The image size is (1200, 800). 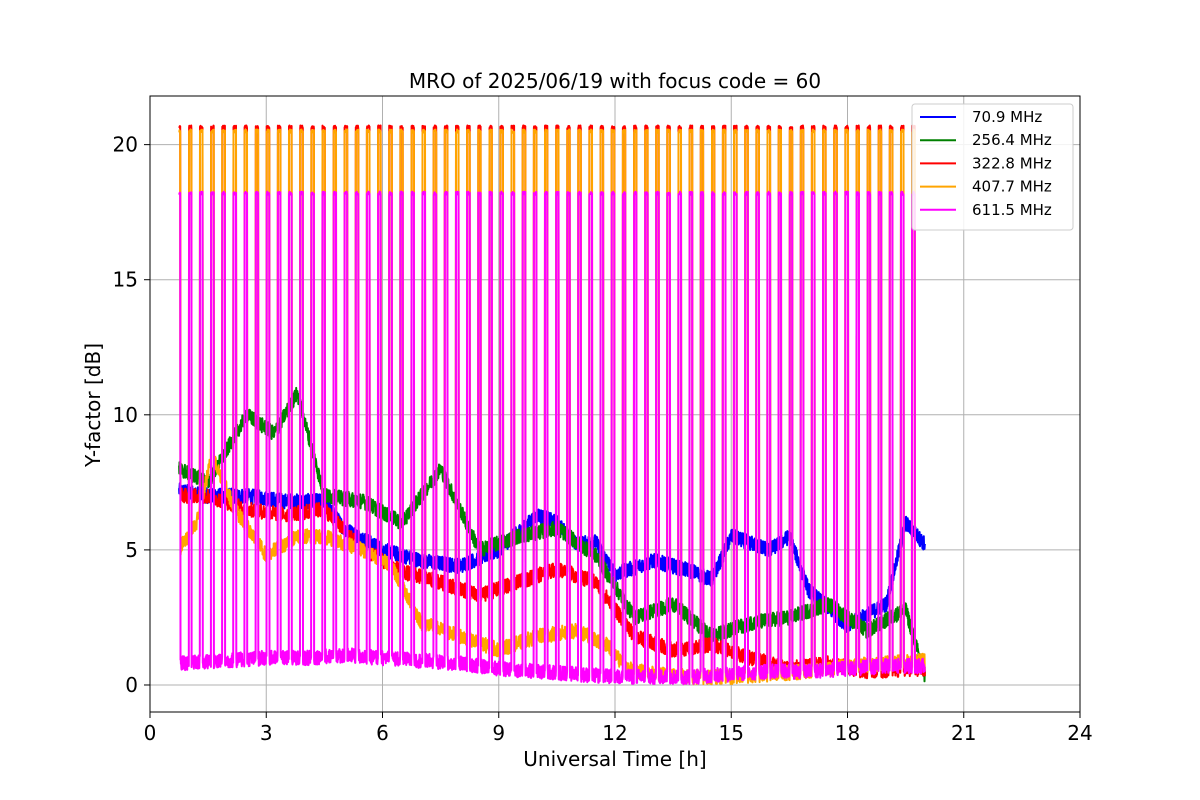 I want to click on x-tick-label: 9, so click(x=498, y=733).